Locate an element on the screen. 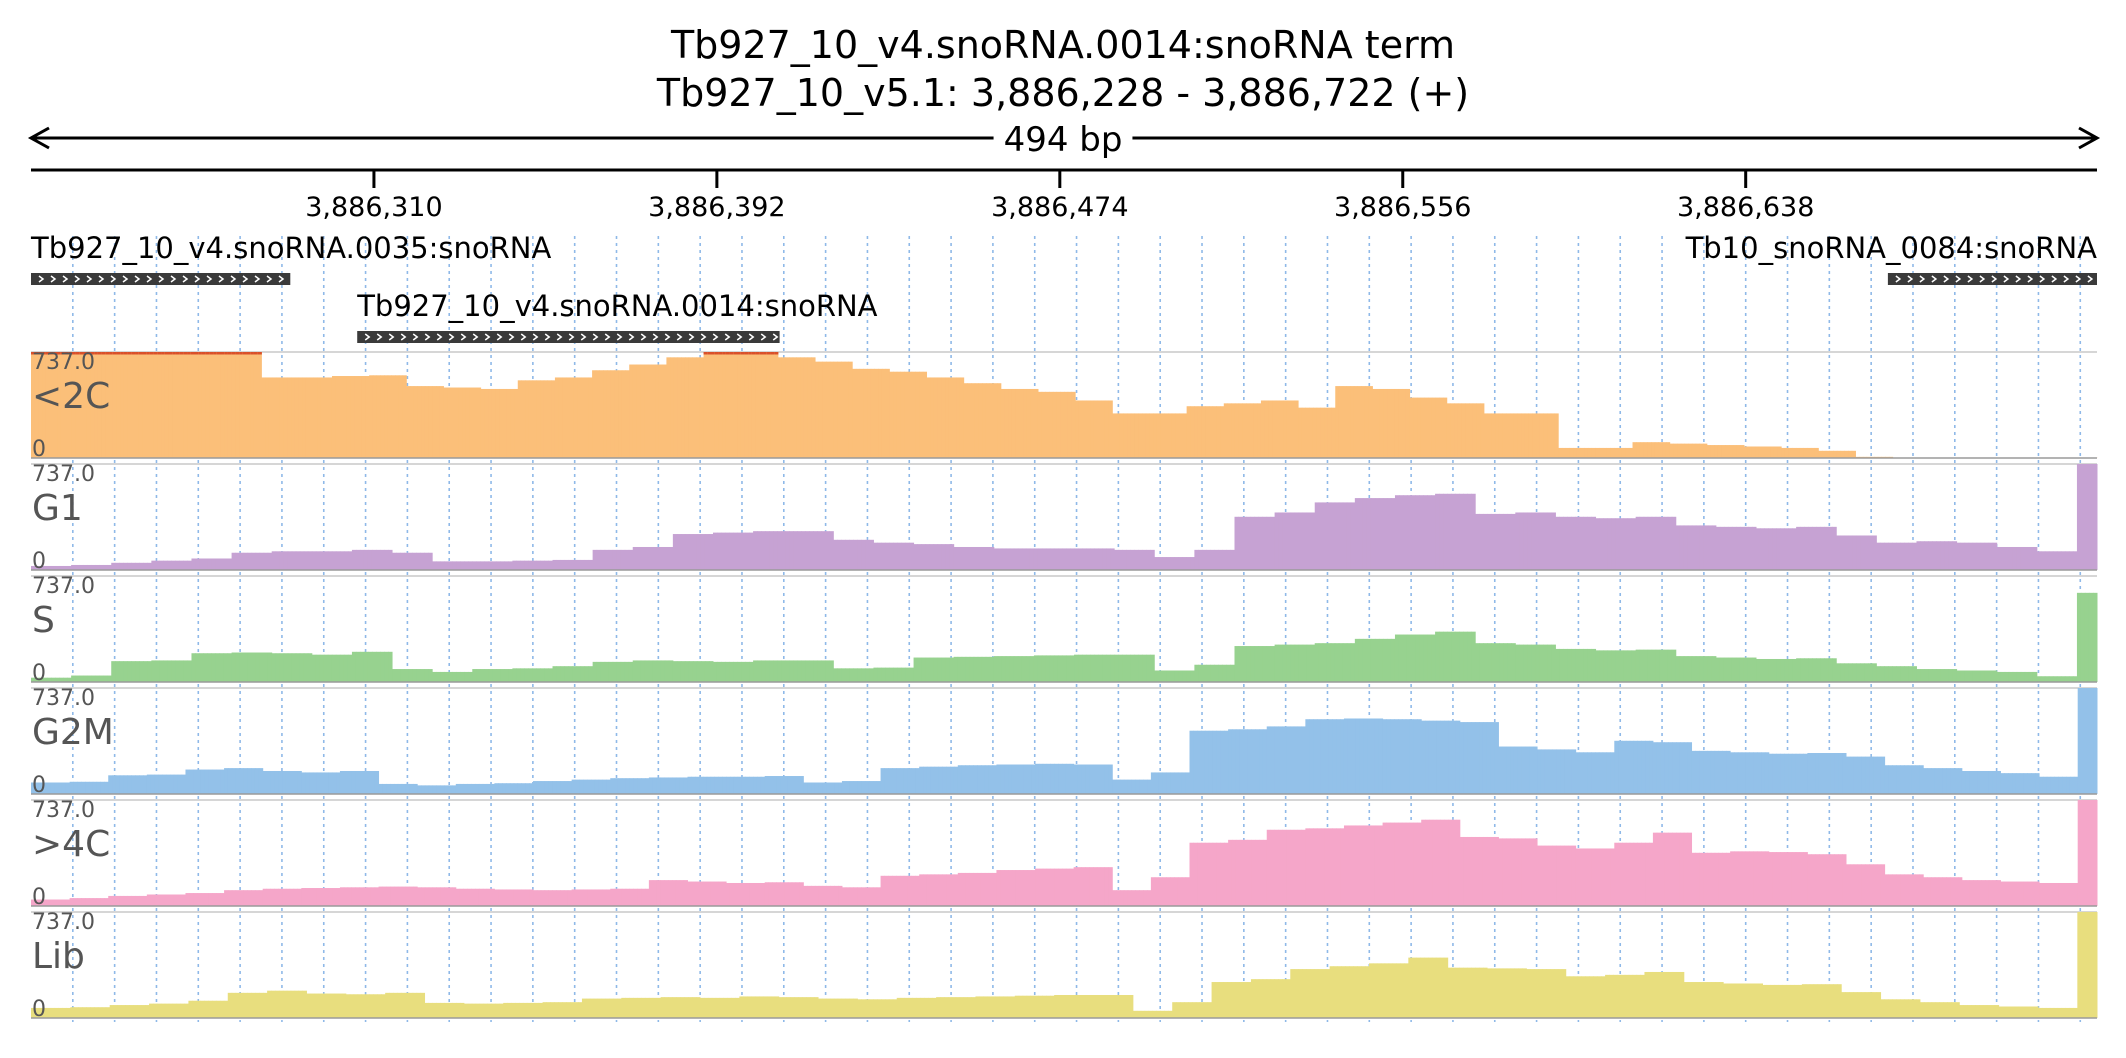 This screenshot has width=2126, height=1058. locus-label: Tb927_10_v5.1: 3,886,228 - 3,886,722 (+) is located at coordinates (1062, 93).